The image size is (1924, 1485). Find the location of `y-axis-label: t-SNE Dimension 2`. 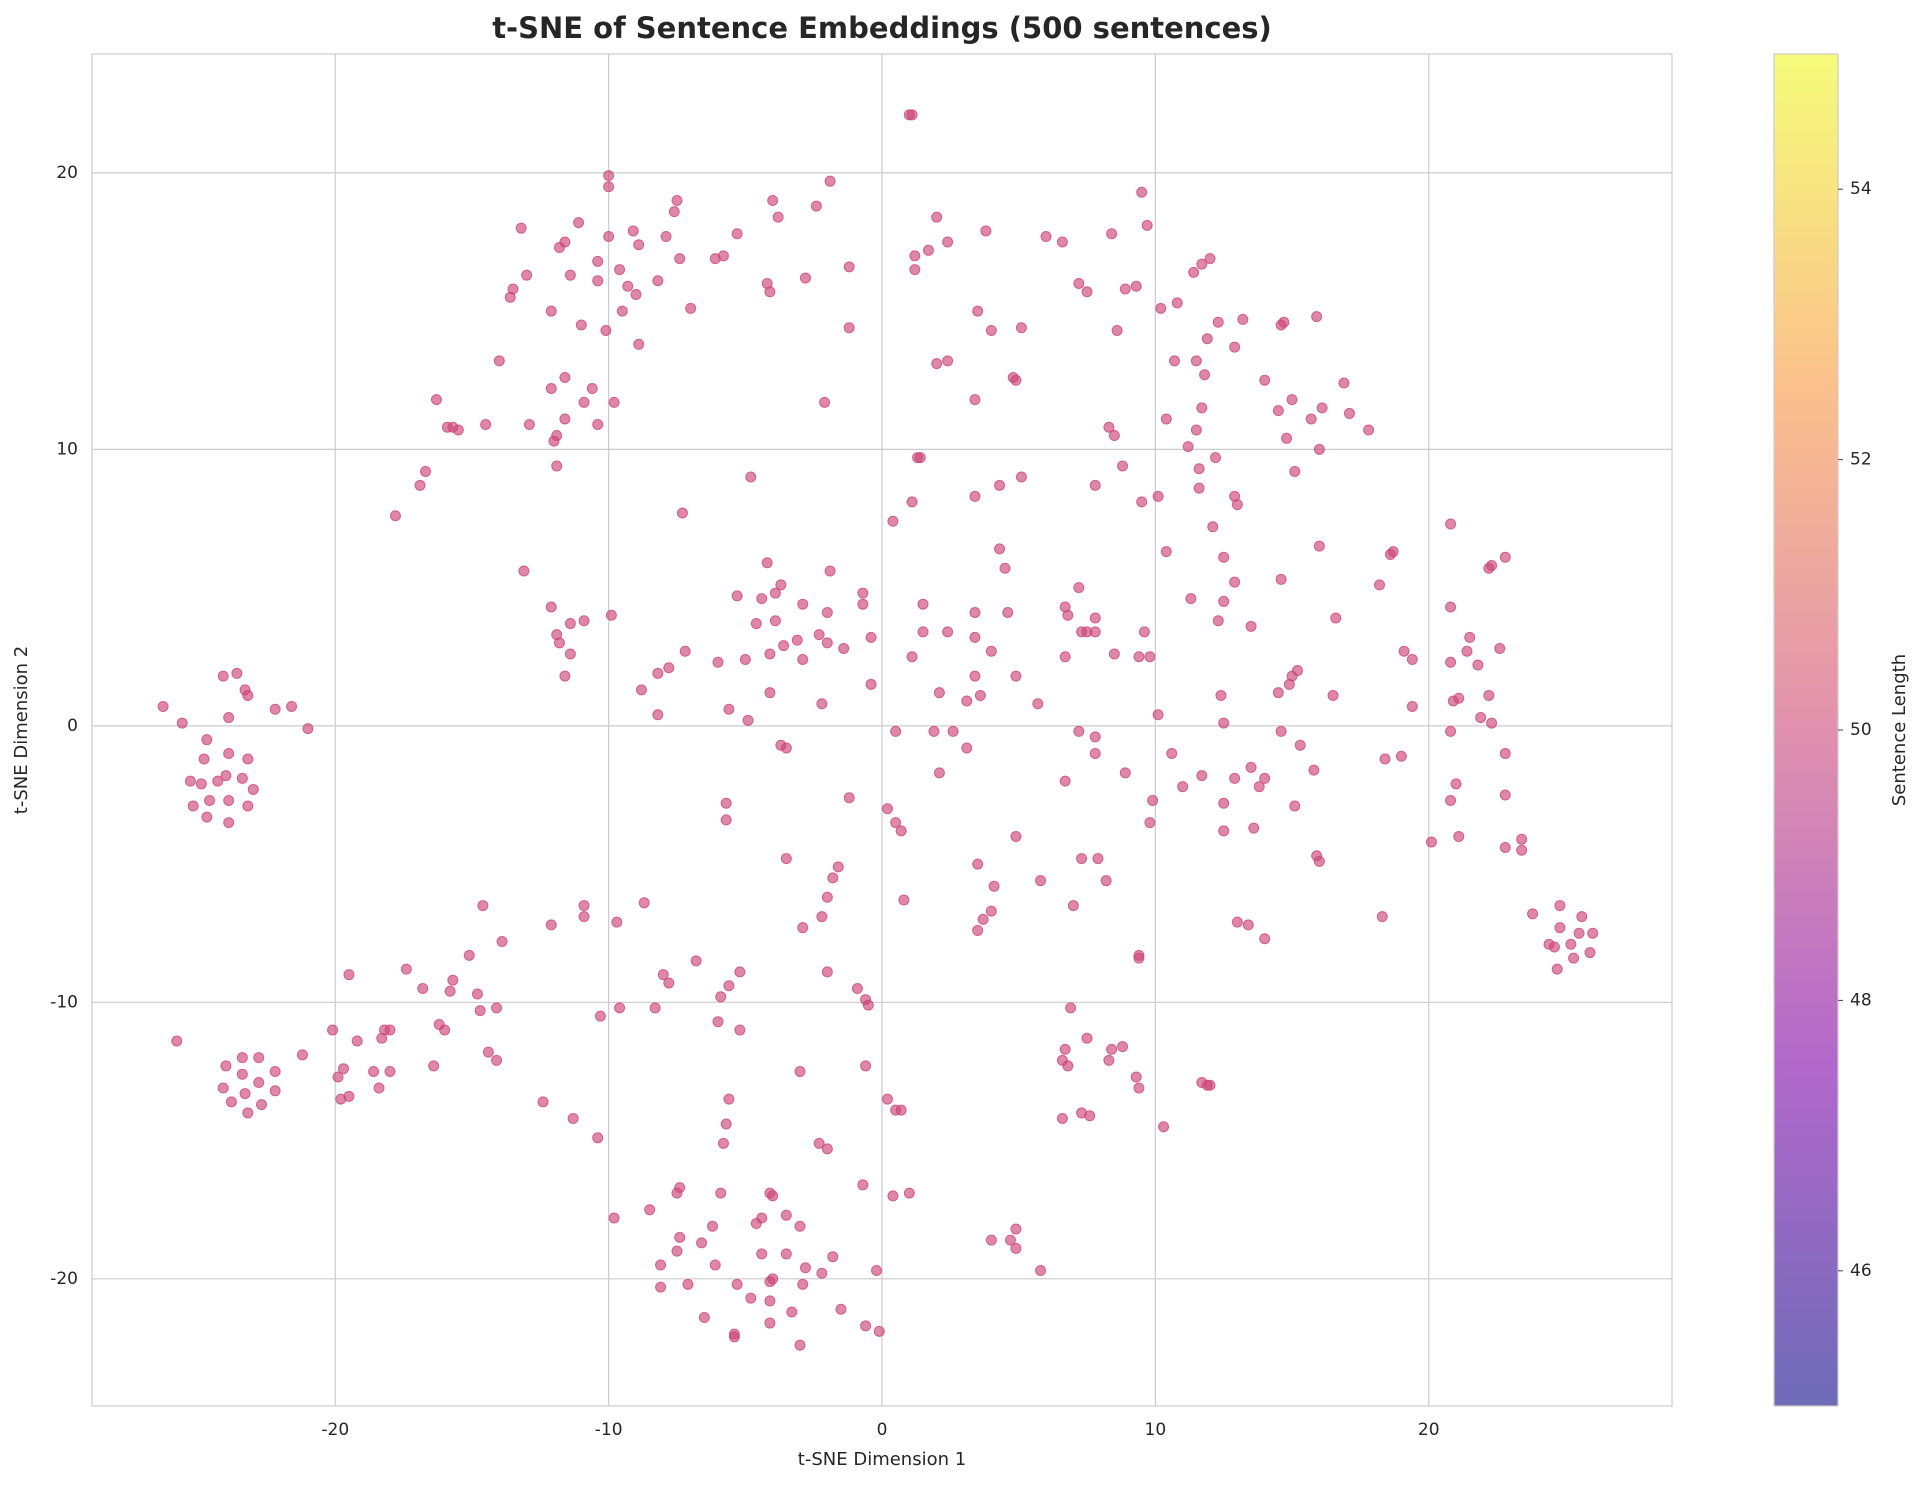

y-axis-label: t-SNE Dimension 2 is located at coordinates (21, 730).